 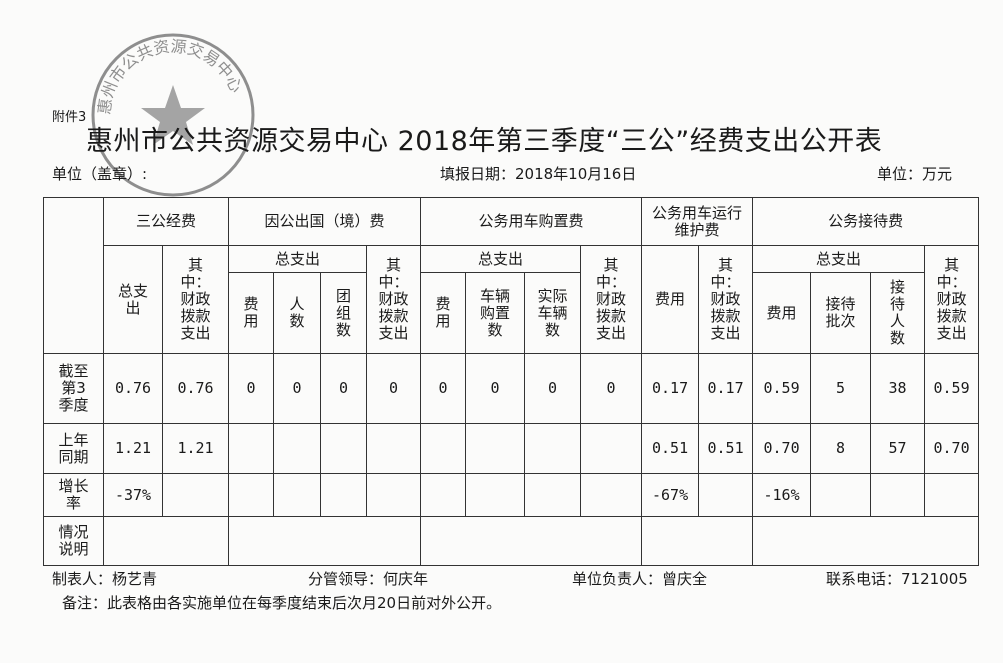 I want to click on unit-head: 单位负责人：曾庆全, so click(x=640, y=579).